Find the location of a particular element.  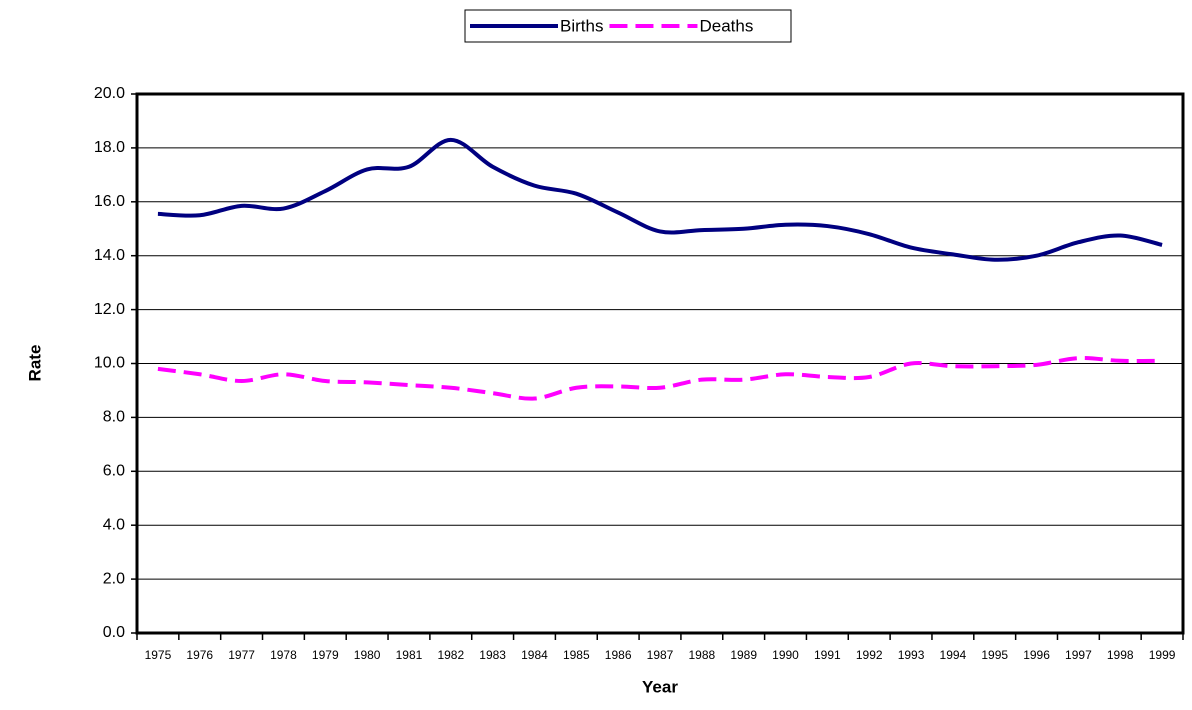

x-tick-label: 1997 is located at coordinates (1078, 655).